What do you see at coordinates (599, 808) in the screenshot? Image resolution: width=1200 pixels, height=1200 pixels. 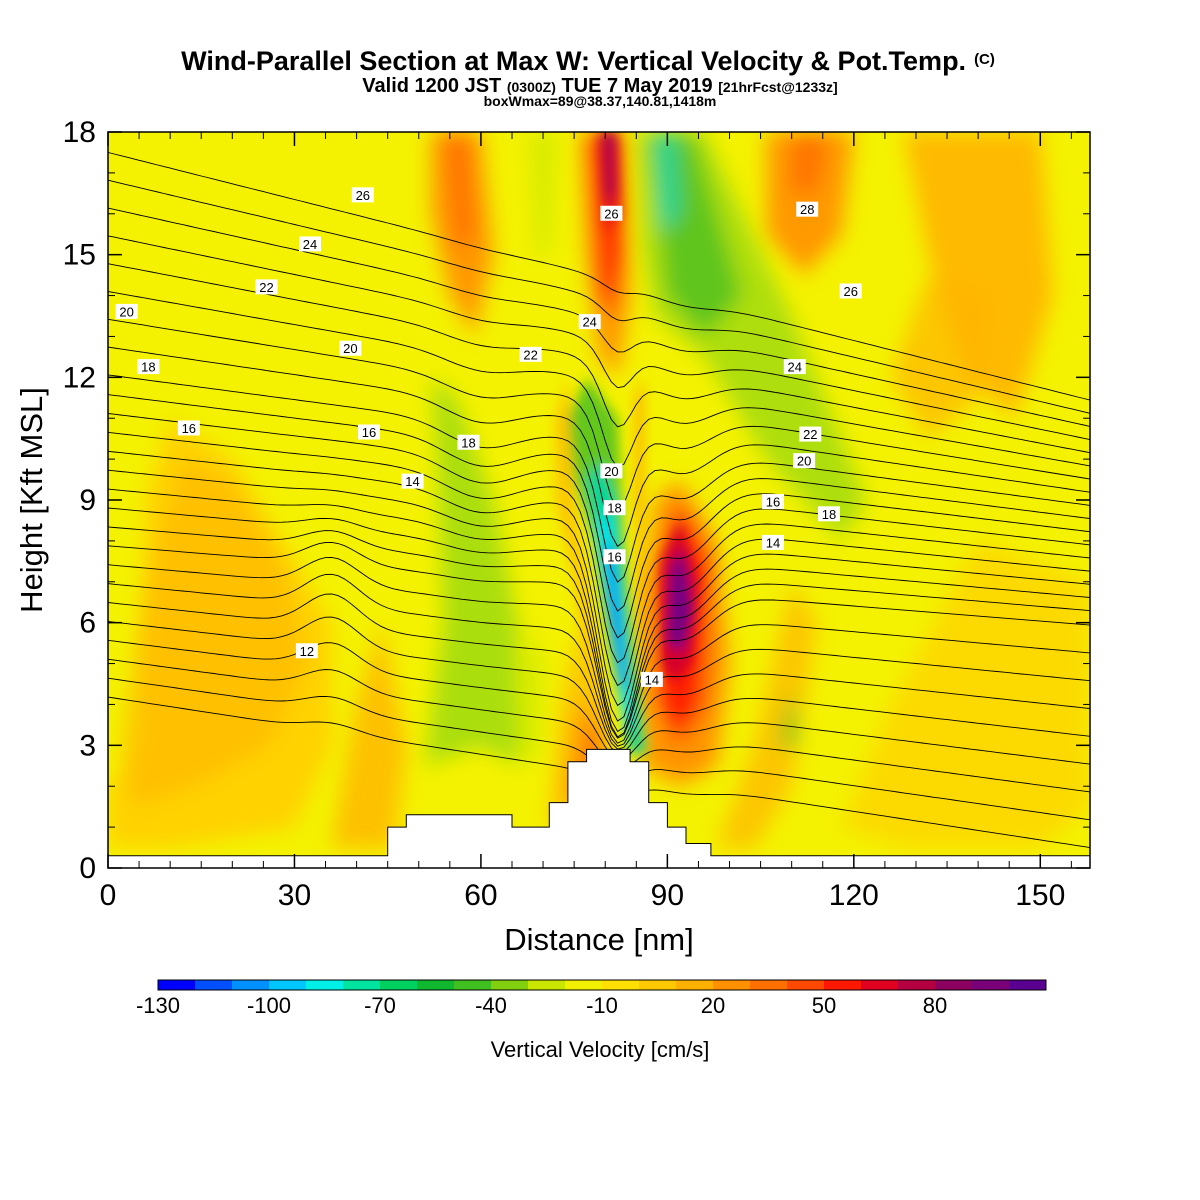 I see `terrain` at bounding box center [599, 808].